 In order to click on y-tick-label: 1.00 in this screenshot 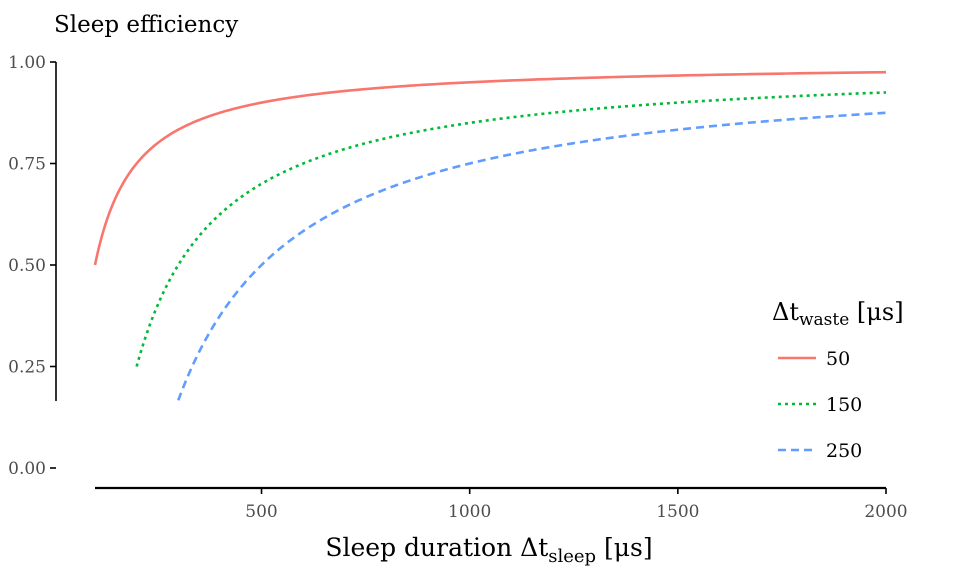, I will do `click(27, 63)`.